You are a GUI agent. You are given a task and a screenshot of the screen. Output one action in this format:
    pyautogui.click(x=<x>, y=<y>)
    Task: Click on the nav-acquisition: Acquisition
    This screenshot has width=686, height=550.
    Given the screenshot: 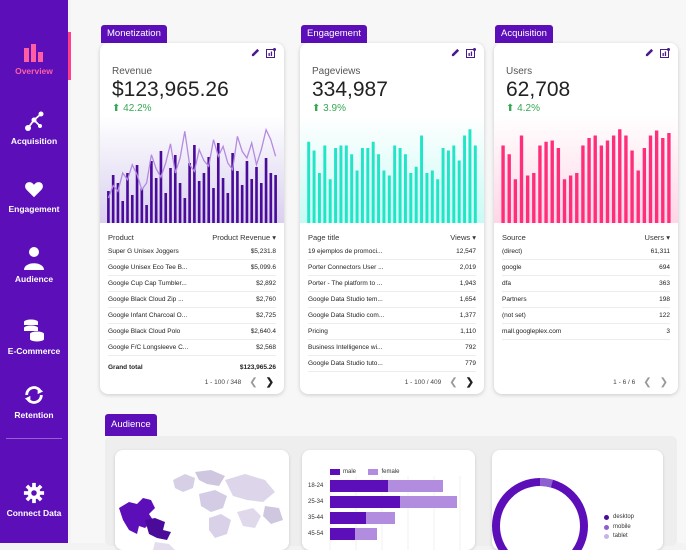 What is the action you would take?
    pyautogui.click(x=34, y=128)
    